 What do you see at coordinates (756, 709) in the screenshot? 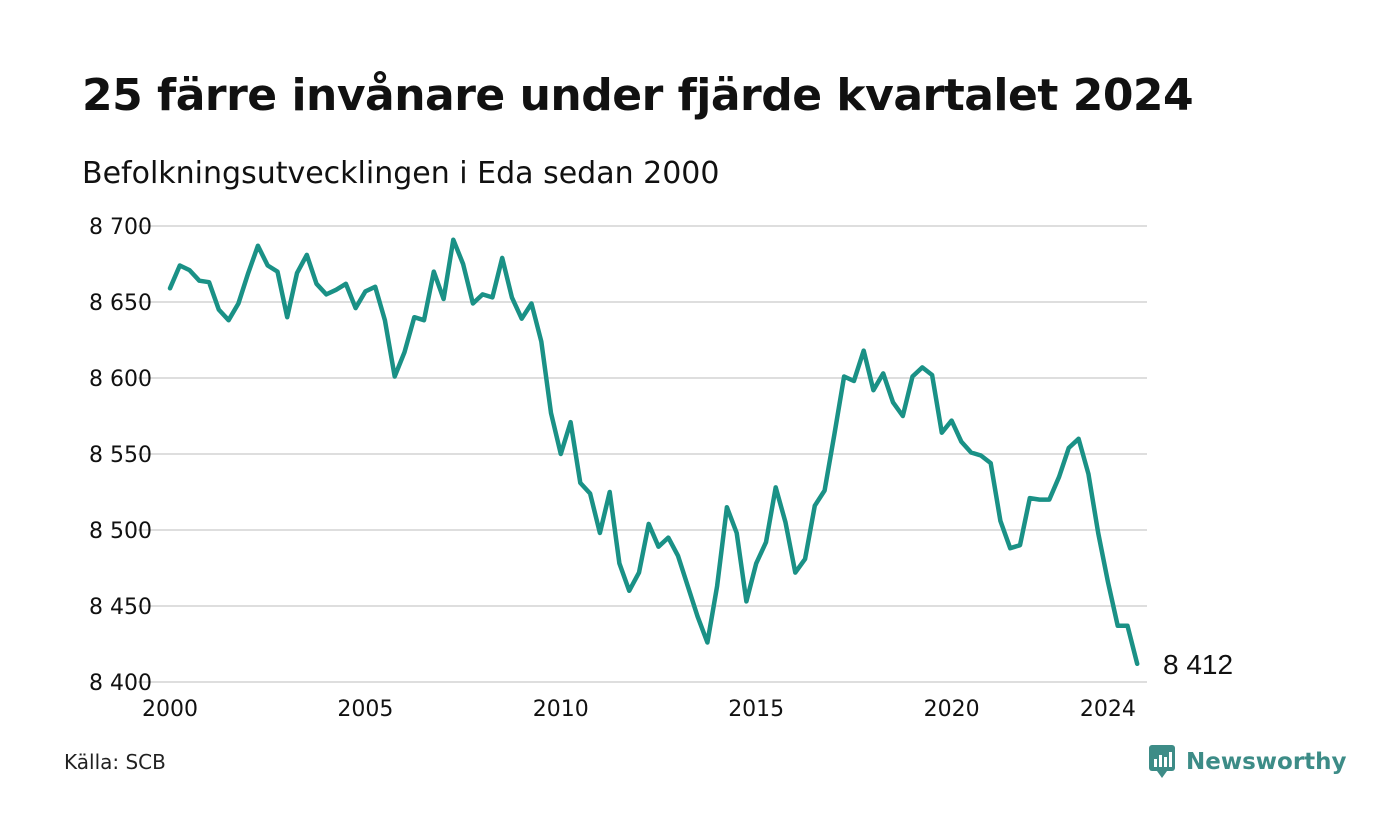
I see `x-tick-label: 2015` at bounding box center [756, 709].